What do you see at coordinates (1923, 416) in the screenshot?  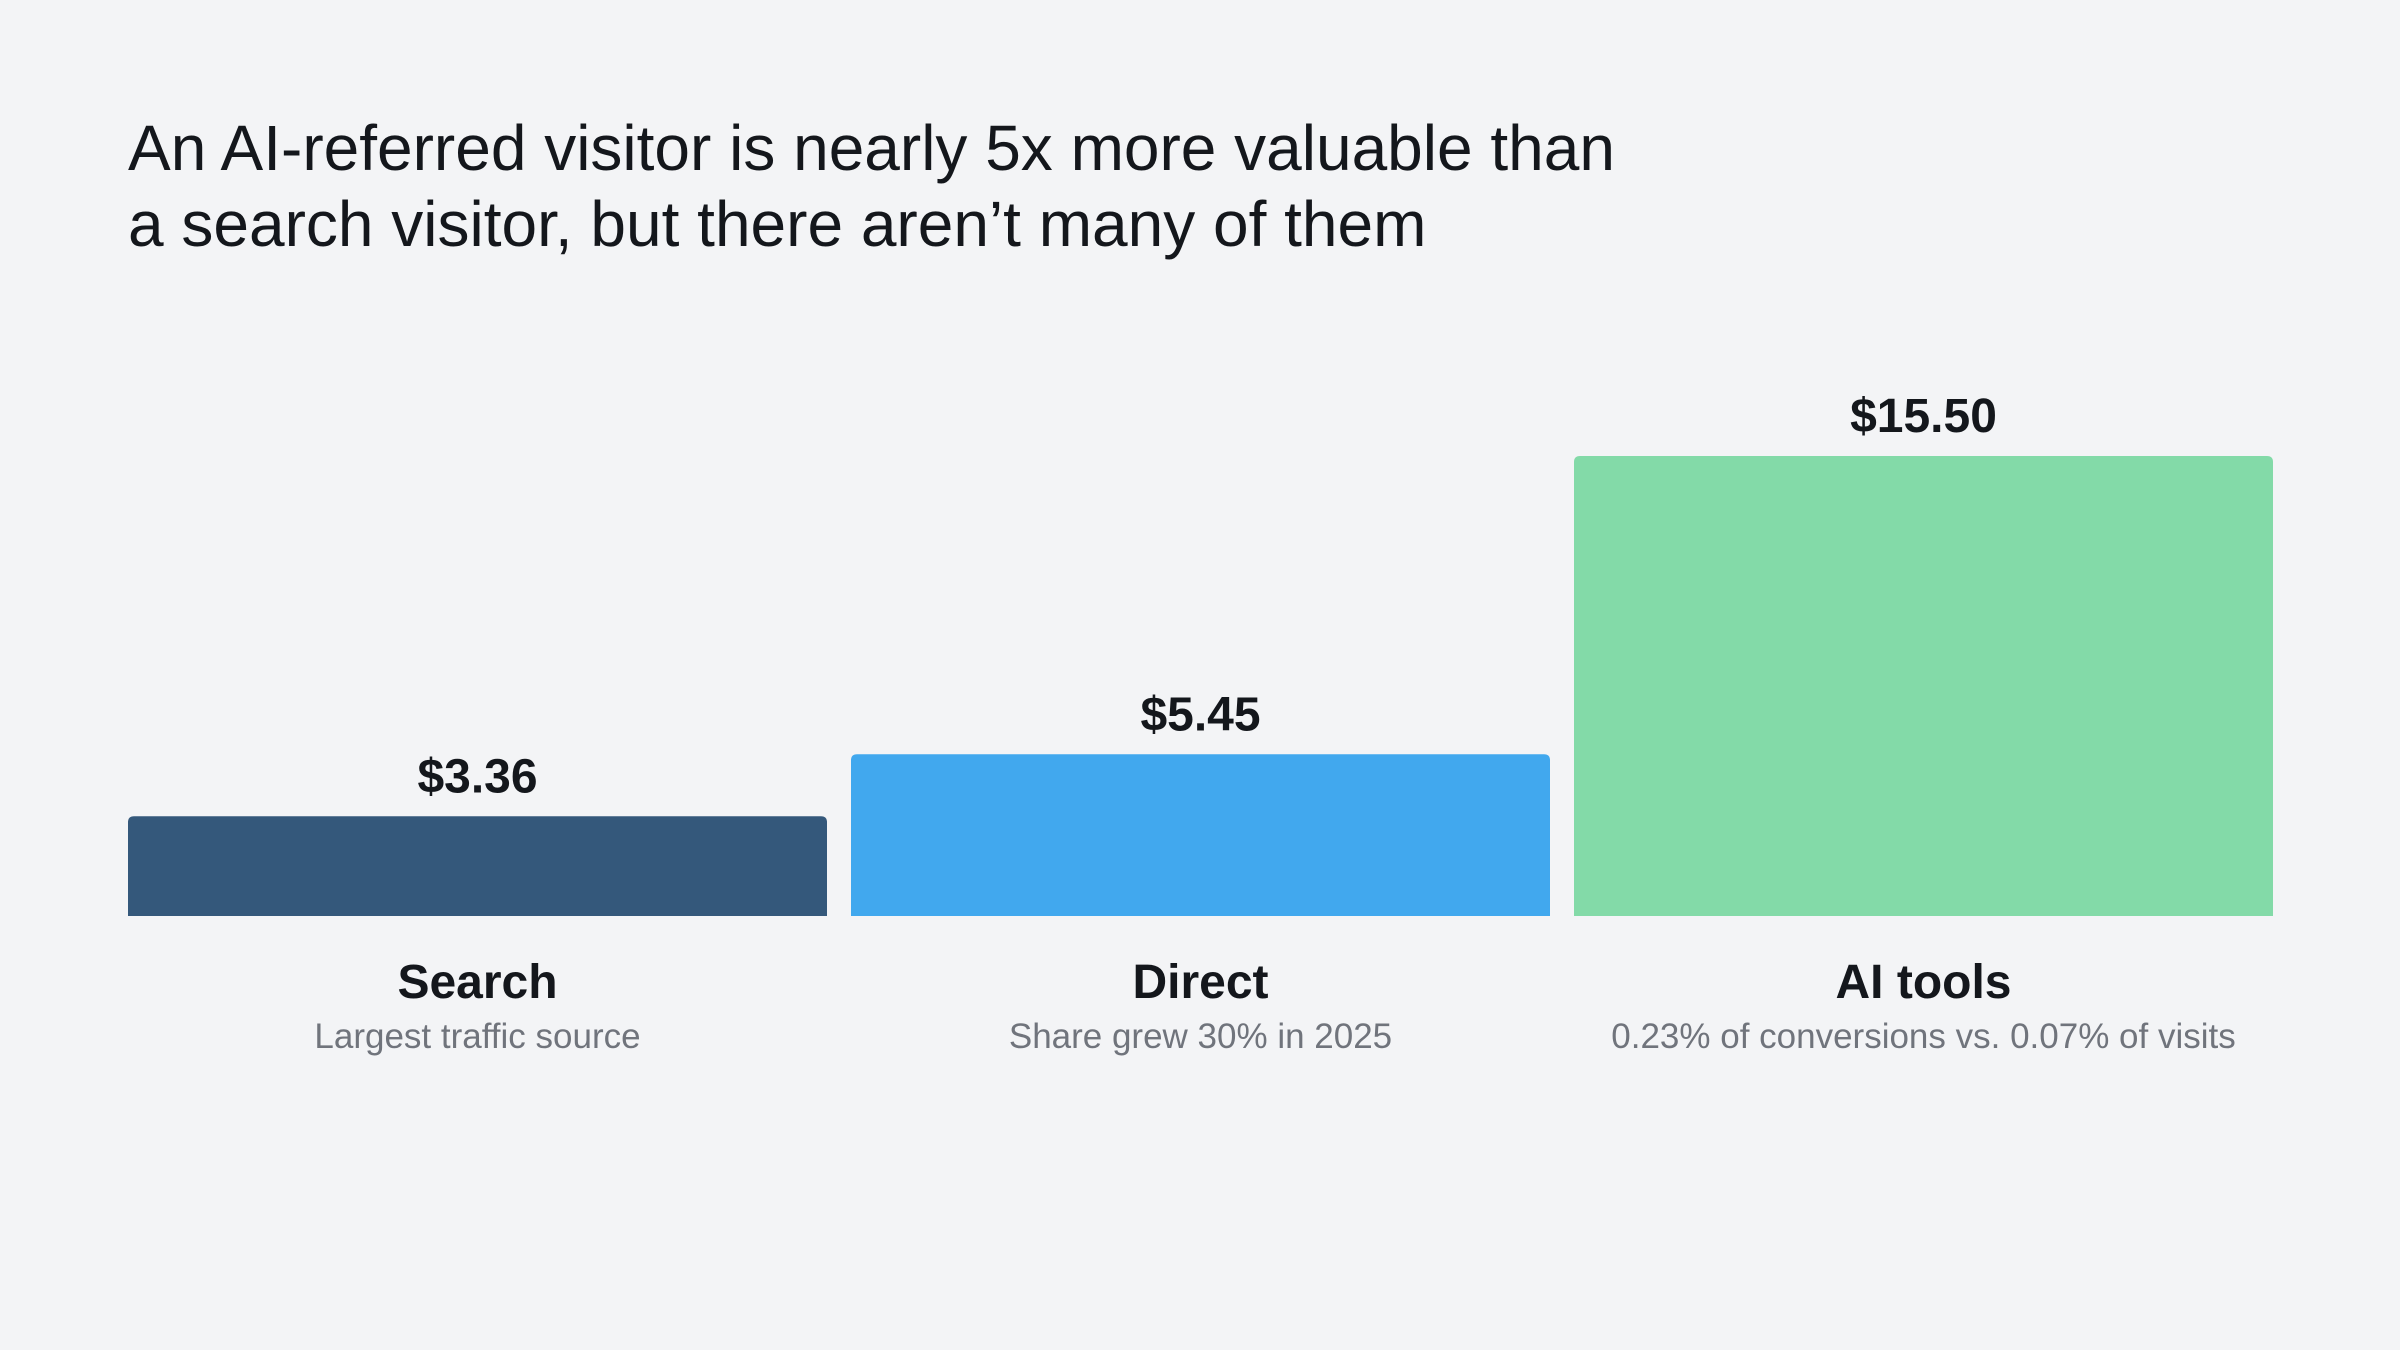 I see `value-label: $15.50` at bounding box center [1923, 416].